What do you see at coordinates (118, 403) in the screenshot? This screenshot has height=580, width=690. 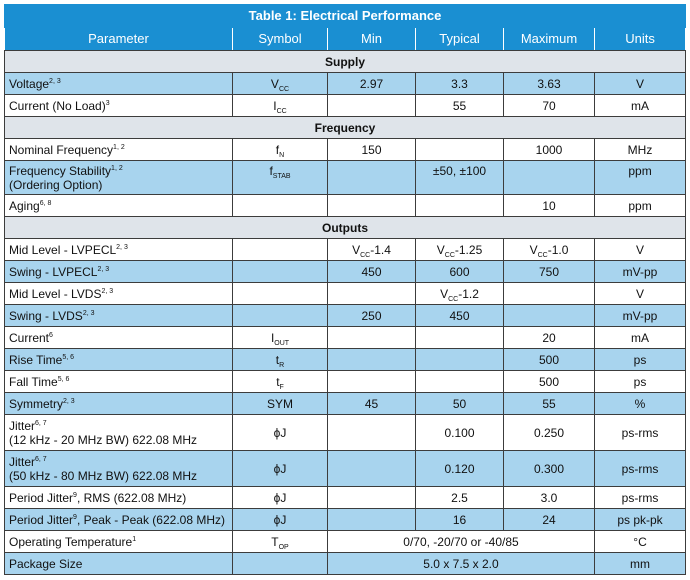 I see `param-cell: Symmetry2, 3` at bounding box center [118, 403].